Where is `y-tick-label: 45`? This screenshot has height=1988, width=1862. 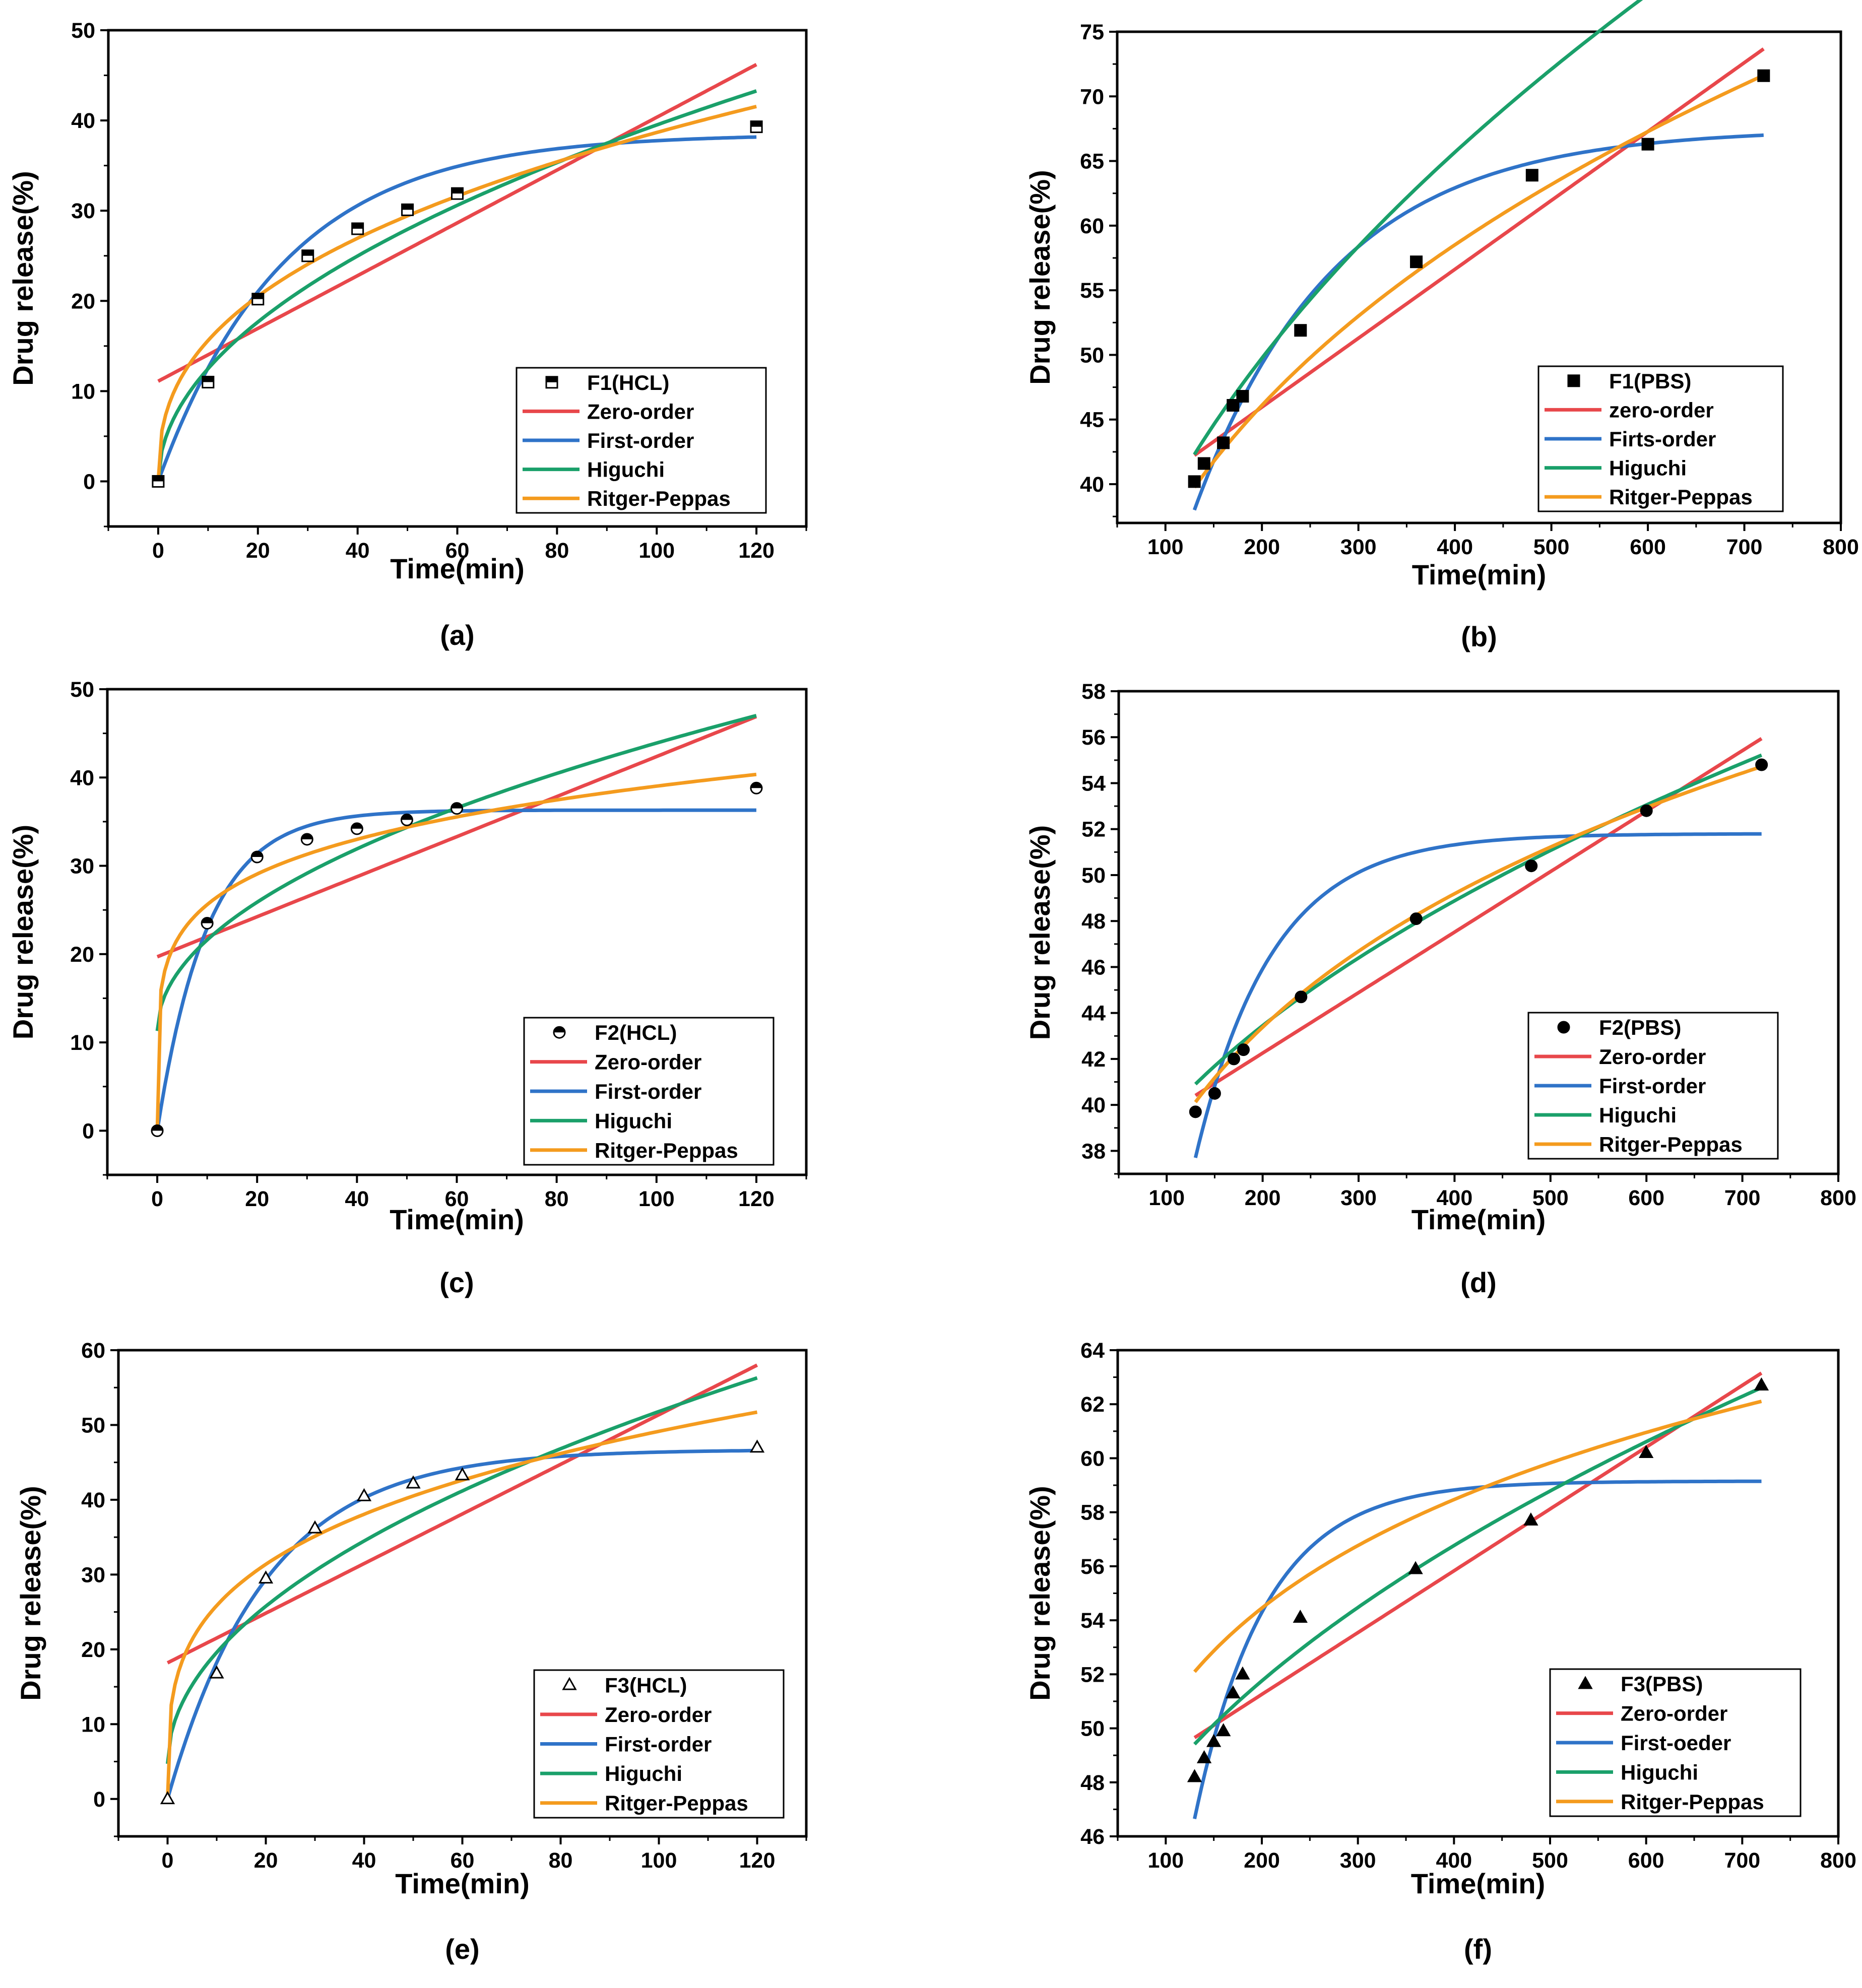 y-tick-label: 45 is located at coordinates (1092, 420).